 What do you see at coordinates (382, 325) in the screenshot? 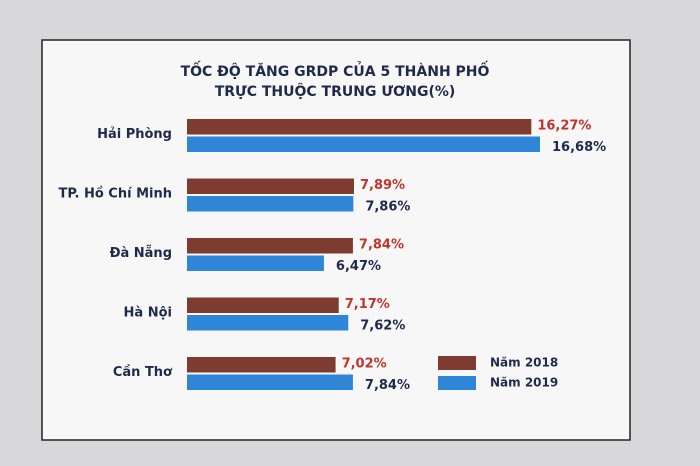
I see `value-label: 7,62%` at bounding box center [382, 325].